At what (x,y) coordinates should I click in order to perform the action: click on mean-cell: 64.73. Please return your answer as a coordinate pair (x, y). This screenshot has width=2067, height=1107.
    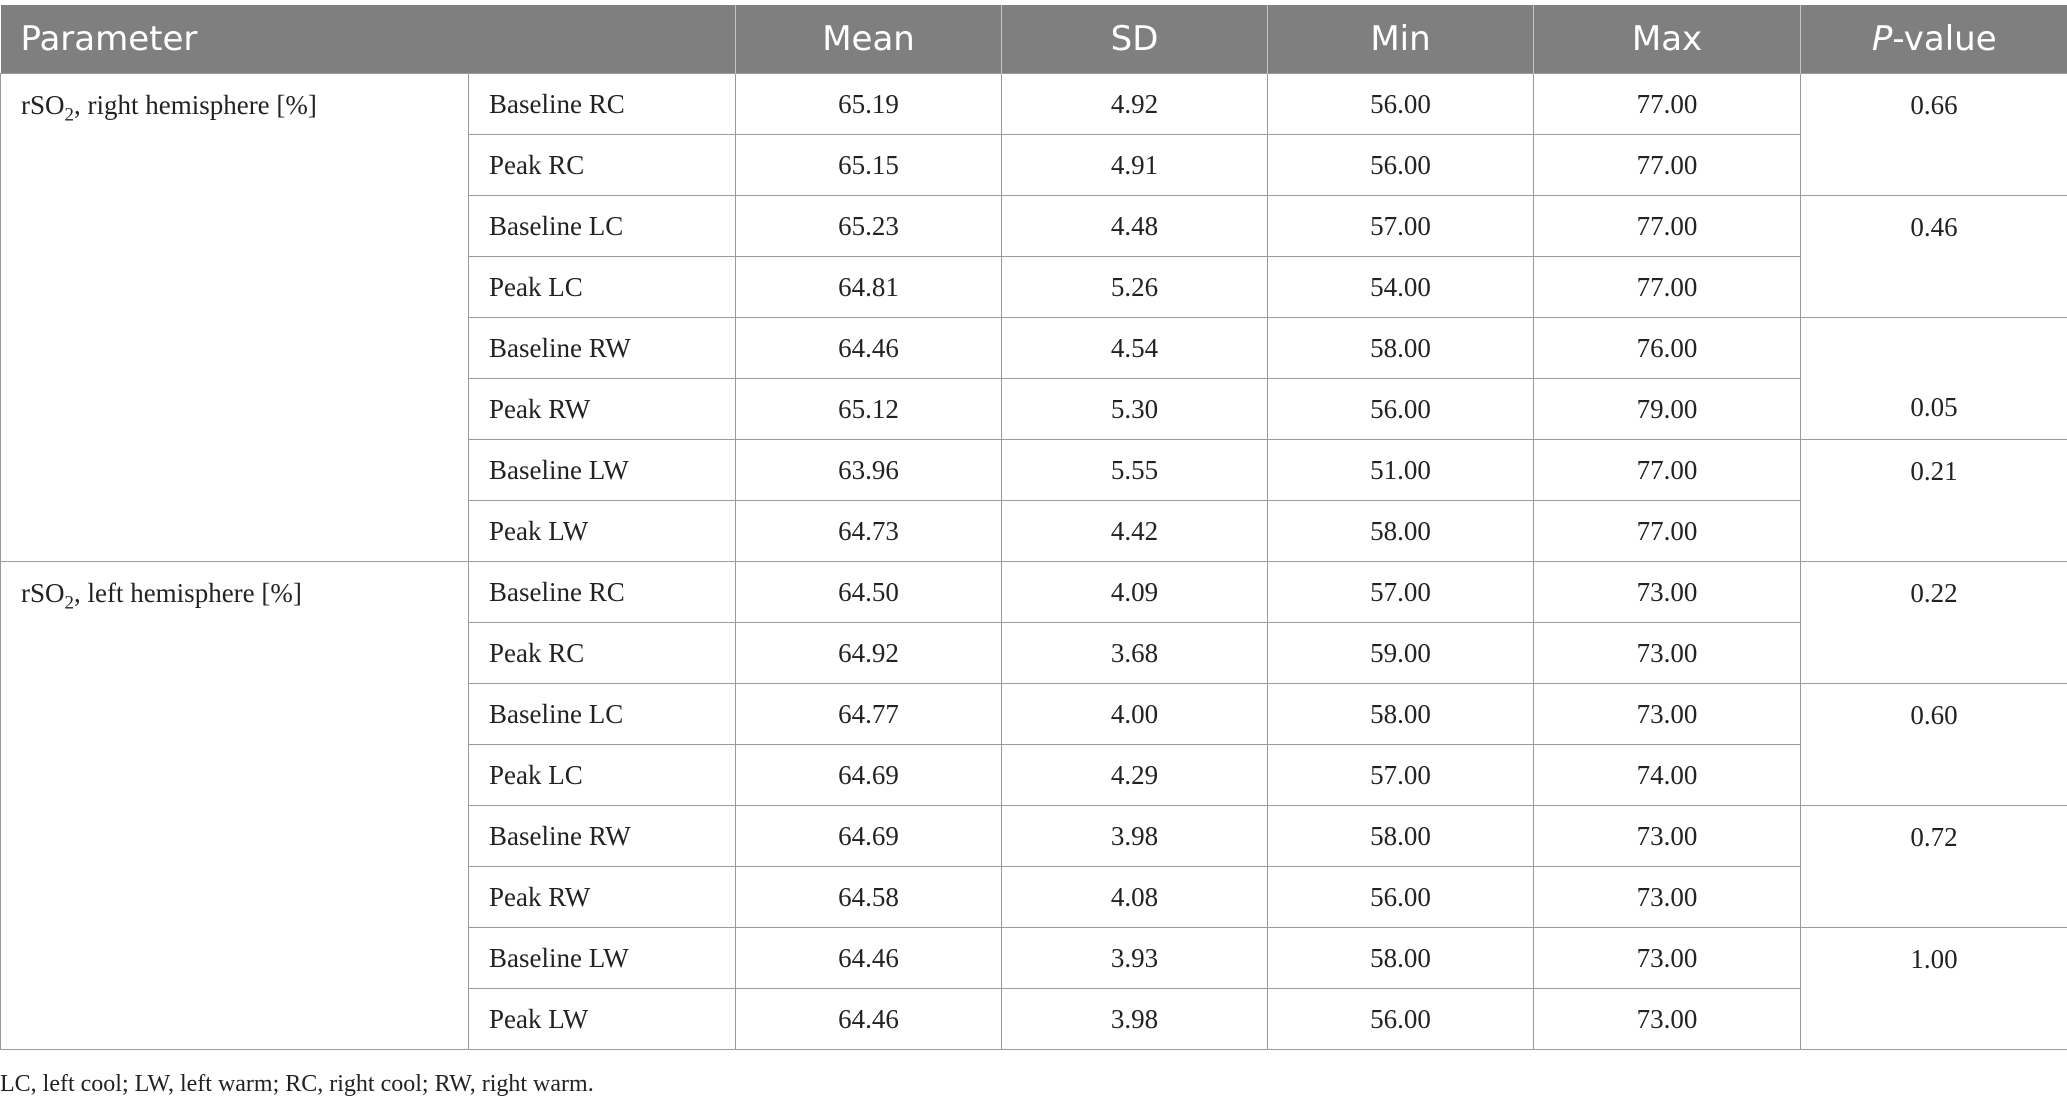
    Looking at the image, I should click on (869, 531).